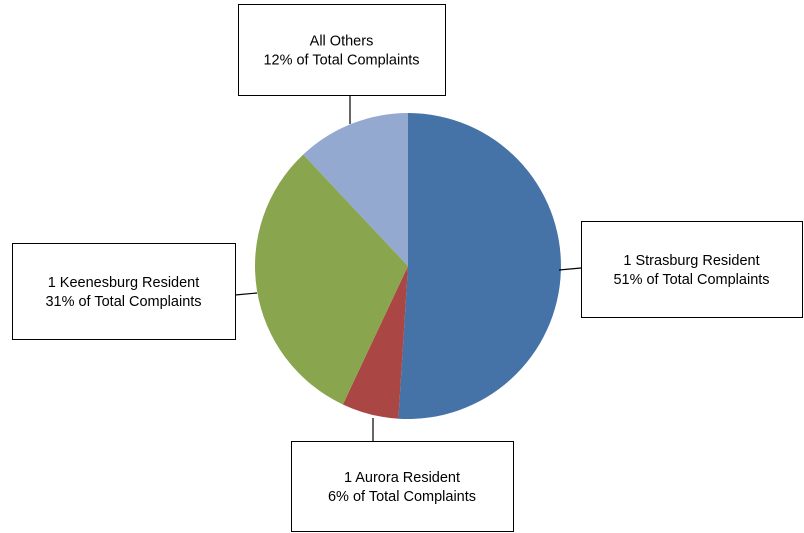 This screenshot has height=533, width=804. What do you see at coordinates (402, 478) in the screenshot?
I see `slice-label: 1 Aurora Resident` at bounding box center [402, 478].